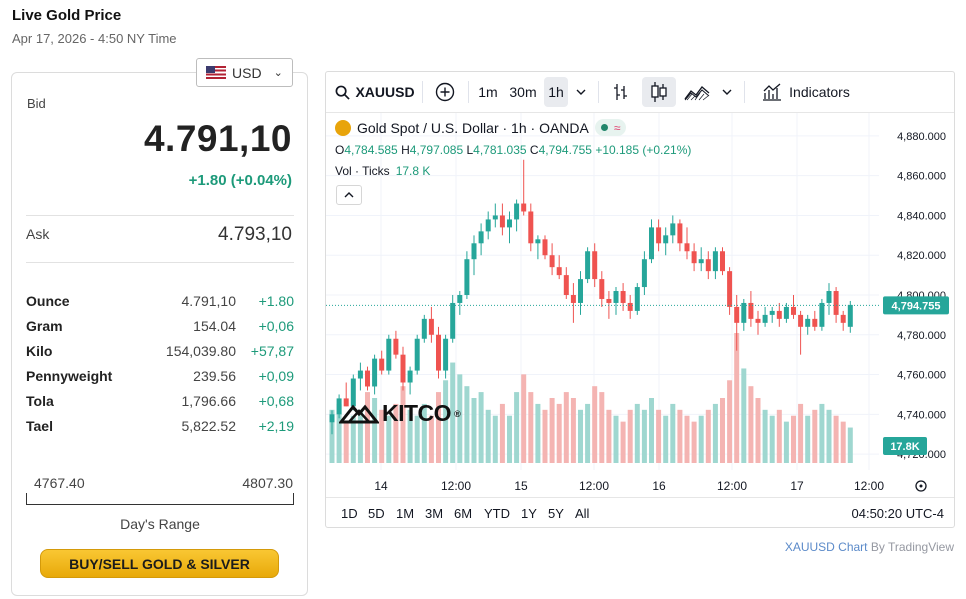 This screenshot has width=966, height=599. Describe the element at coordinates (376, 513) in the screenshot. I see `range-5d: 5D` at that location.